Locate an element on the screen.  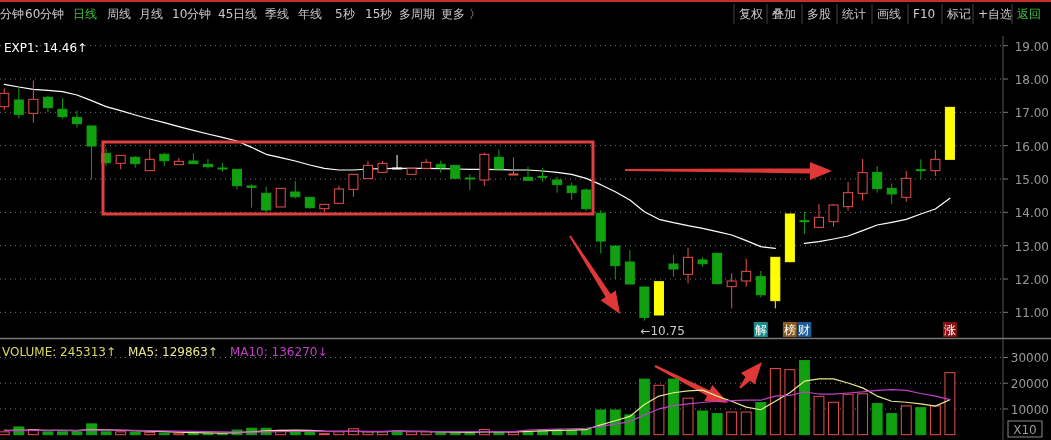
text: 60分钟 is located at coordinates (45, 14).